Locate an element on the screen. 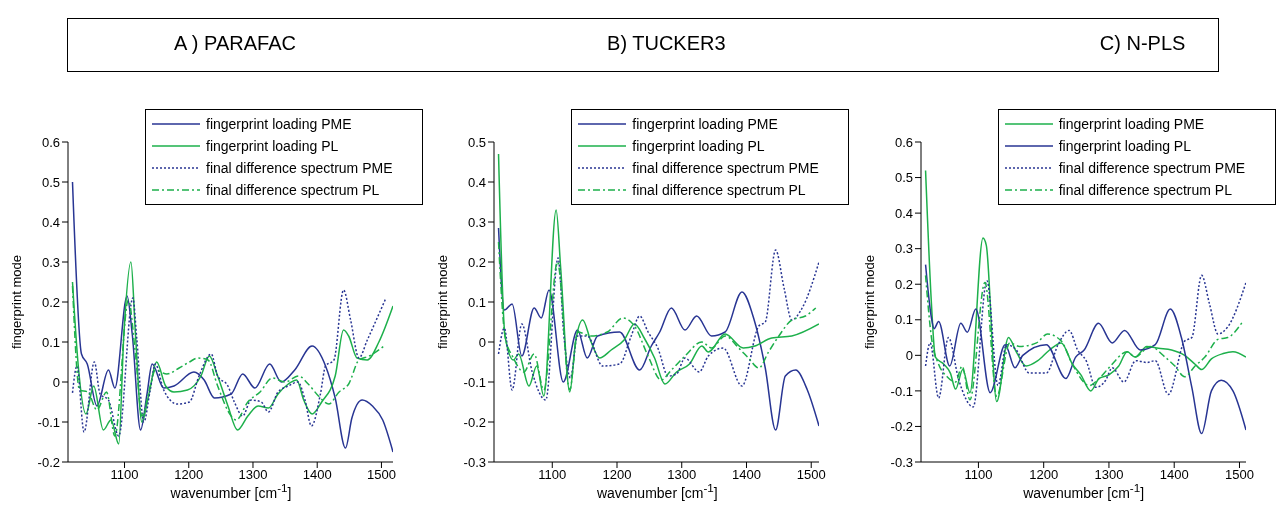 The width and height of the screenshot is (1287, 509). chart-title: B) TUCKER3 is located at coordinates (666, 43).